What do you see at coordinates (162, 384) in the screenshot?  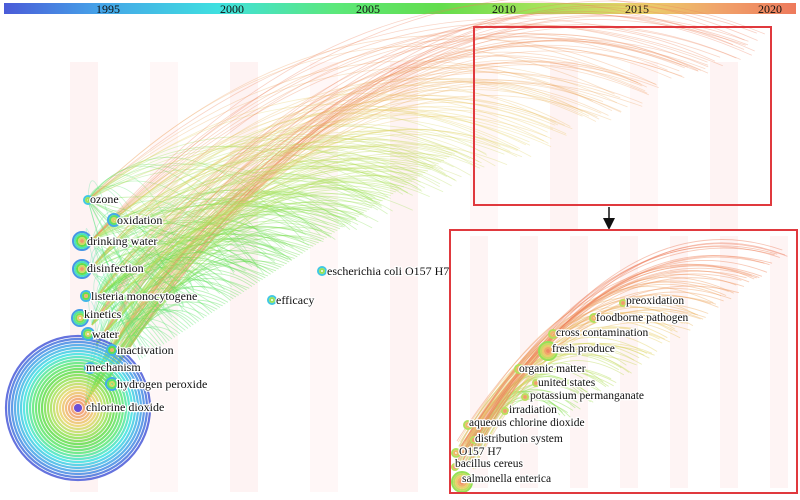 I see `keyword-label-hydrogen-peroxide: hydrogen peroxide` at bounding box center [162, 384].